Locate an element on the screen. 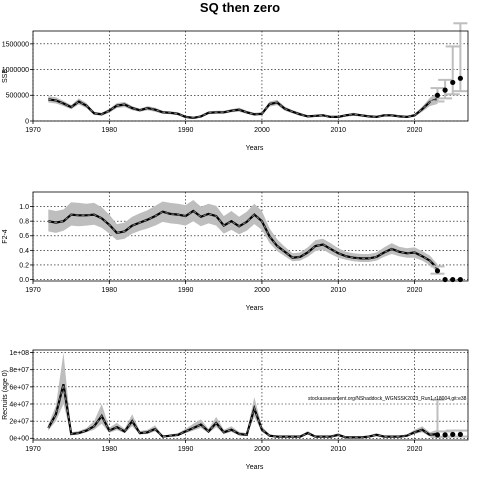  ssb-estimate-line is located at coordinates (243, 108).